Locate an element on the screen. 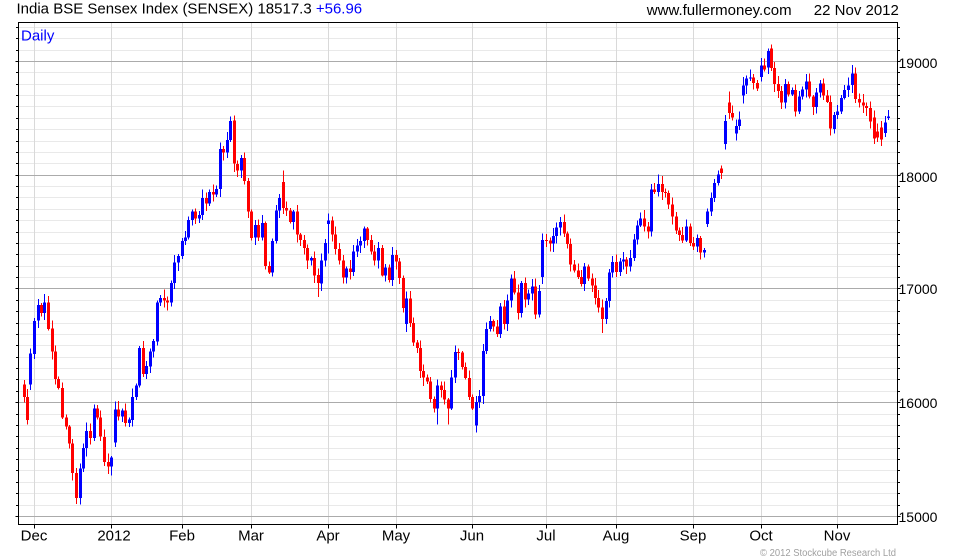  svg-text: 16000 is located at coordinates (918, 403).